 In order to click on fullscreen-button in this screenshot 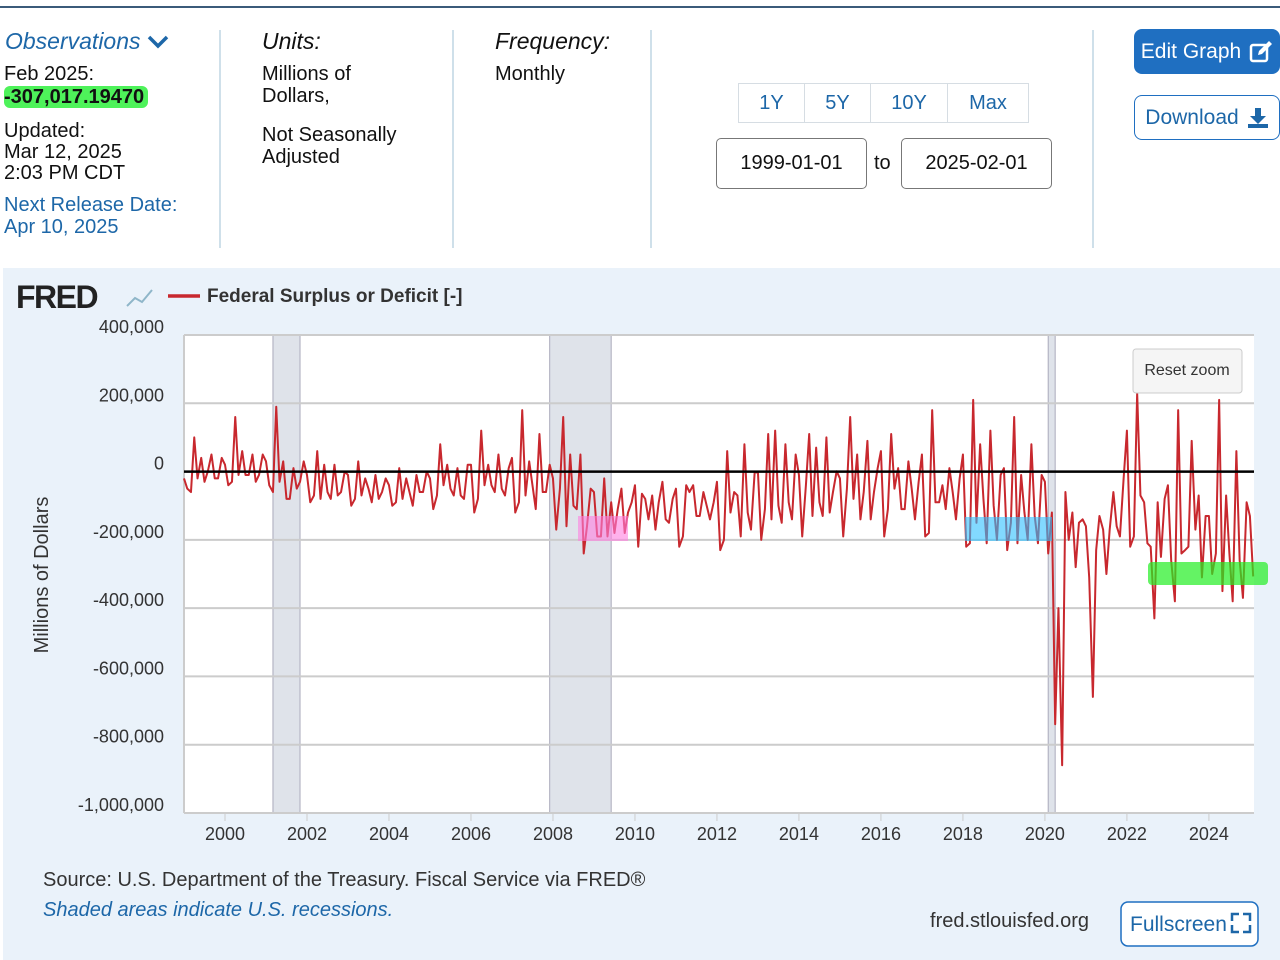, I will do `click(1189, 924)`.